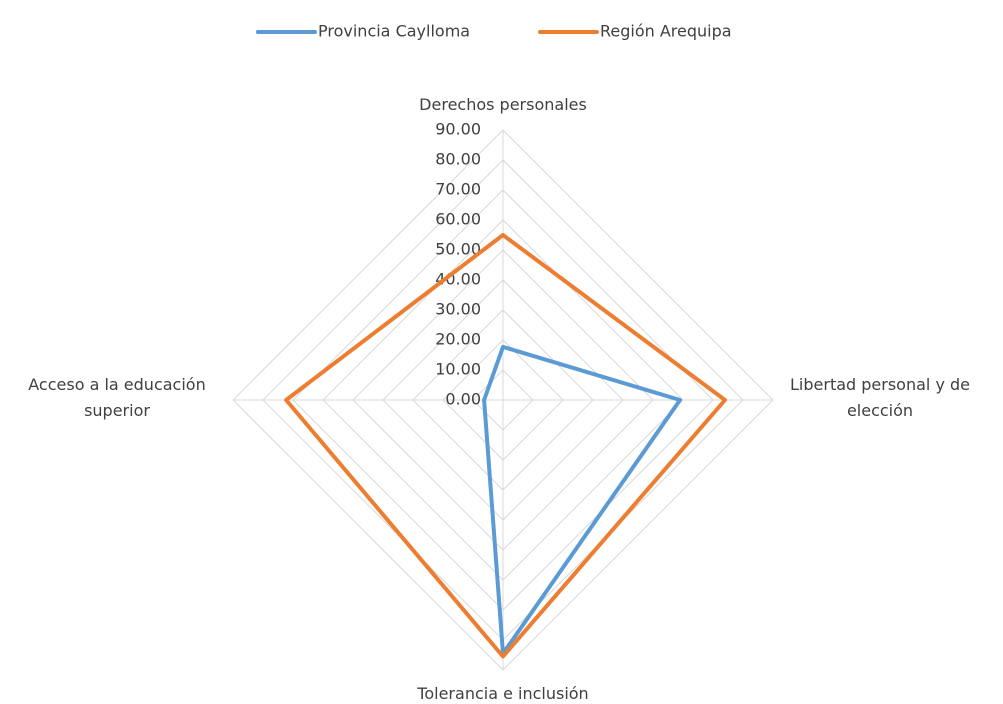 The height and width of the screenshot is (704, 1003). Describe the element at coordinates (458, 159) in the screenshot. I see `y-tick-label: 80.00` at that location.